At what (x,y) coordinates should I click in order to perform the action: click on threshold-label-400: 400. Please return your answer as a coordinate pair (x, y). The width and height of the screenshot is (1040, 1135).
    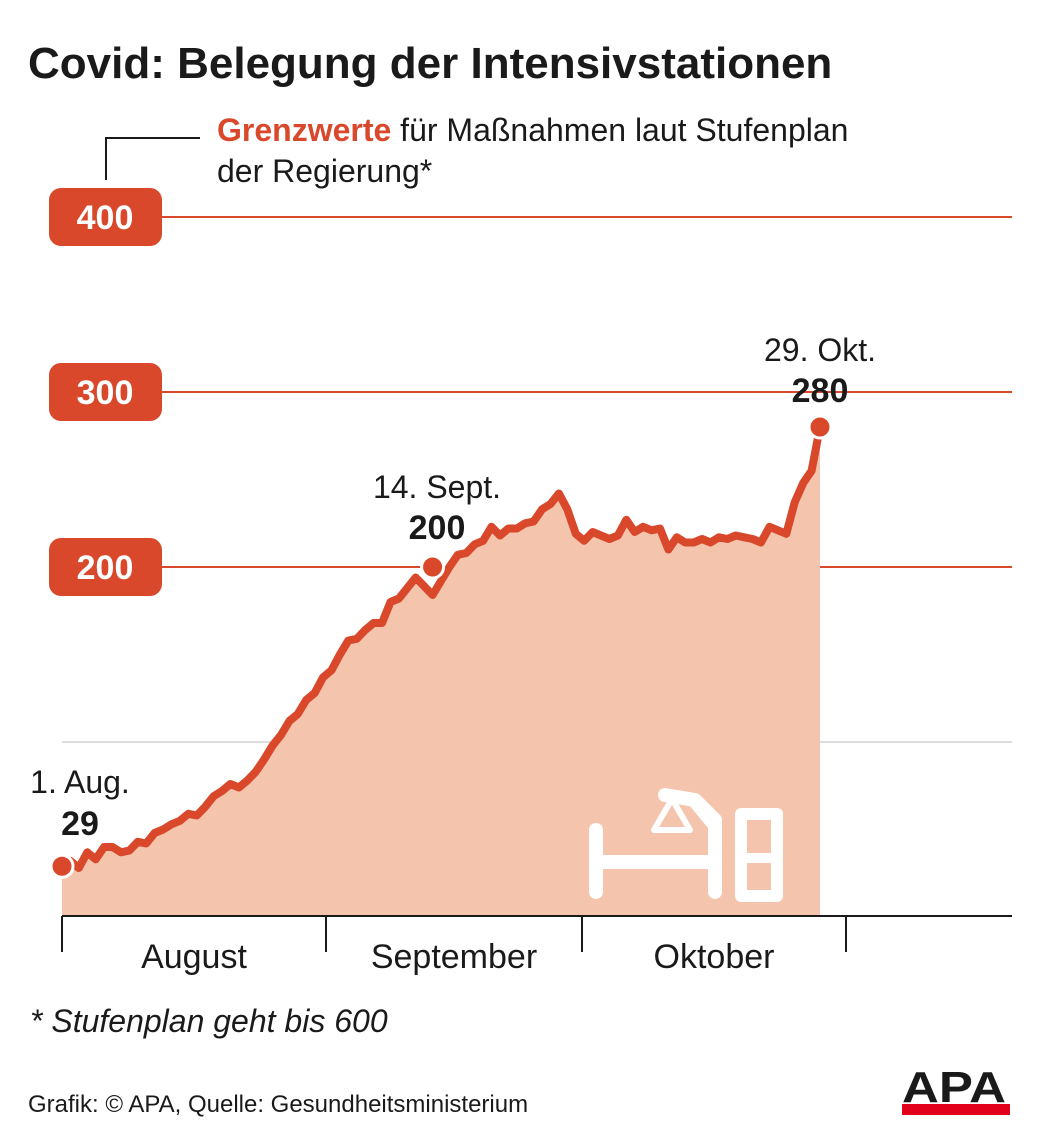
    Looking at the image, I should click on (105, 218).